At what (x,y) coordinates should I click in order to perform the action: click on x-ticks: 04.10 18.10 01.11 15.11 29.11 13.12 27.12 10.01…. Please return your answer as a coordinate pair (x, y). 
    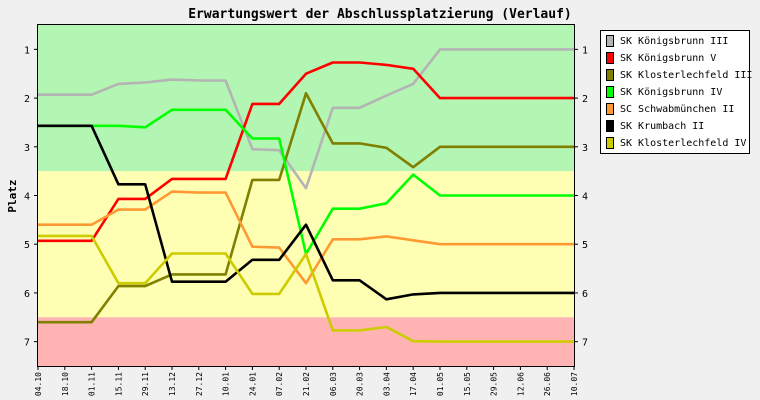
    Looking at the image, I should click on (306, 381).